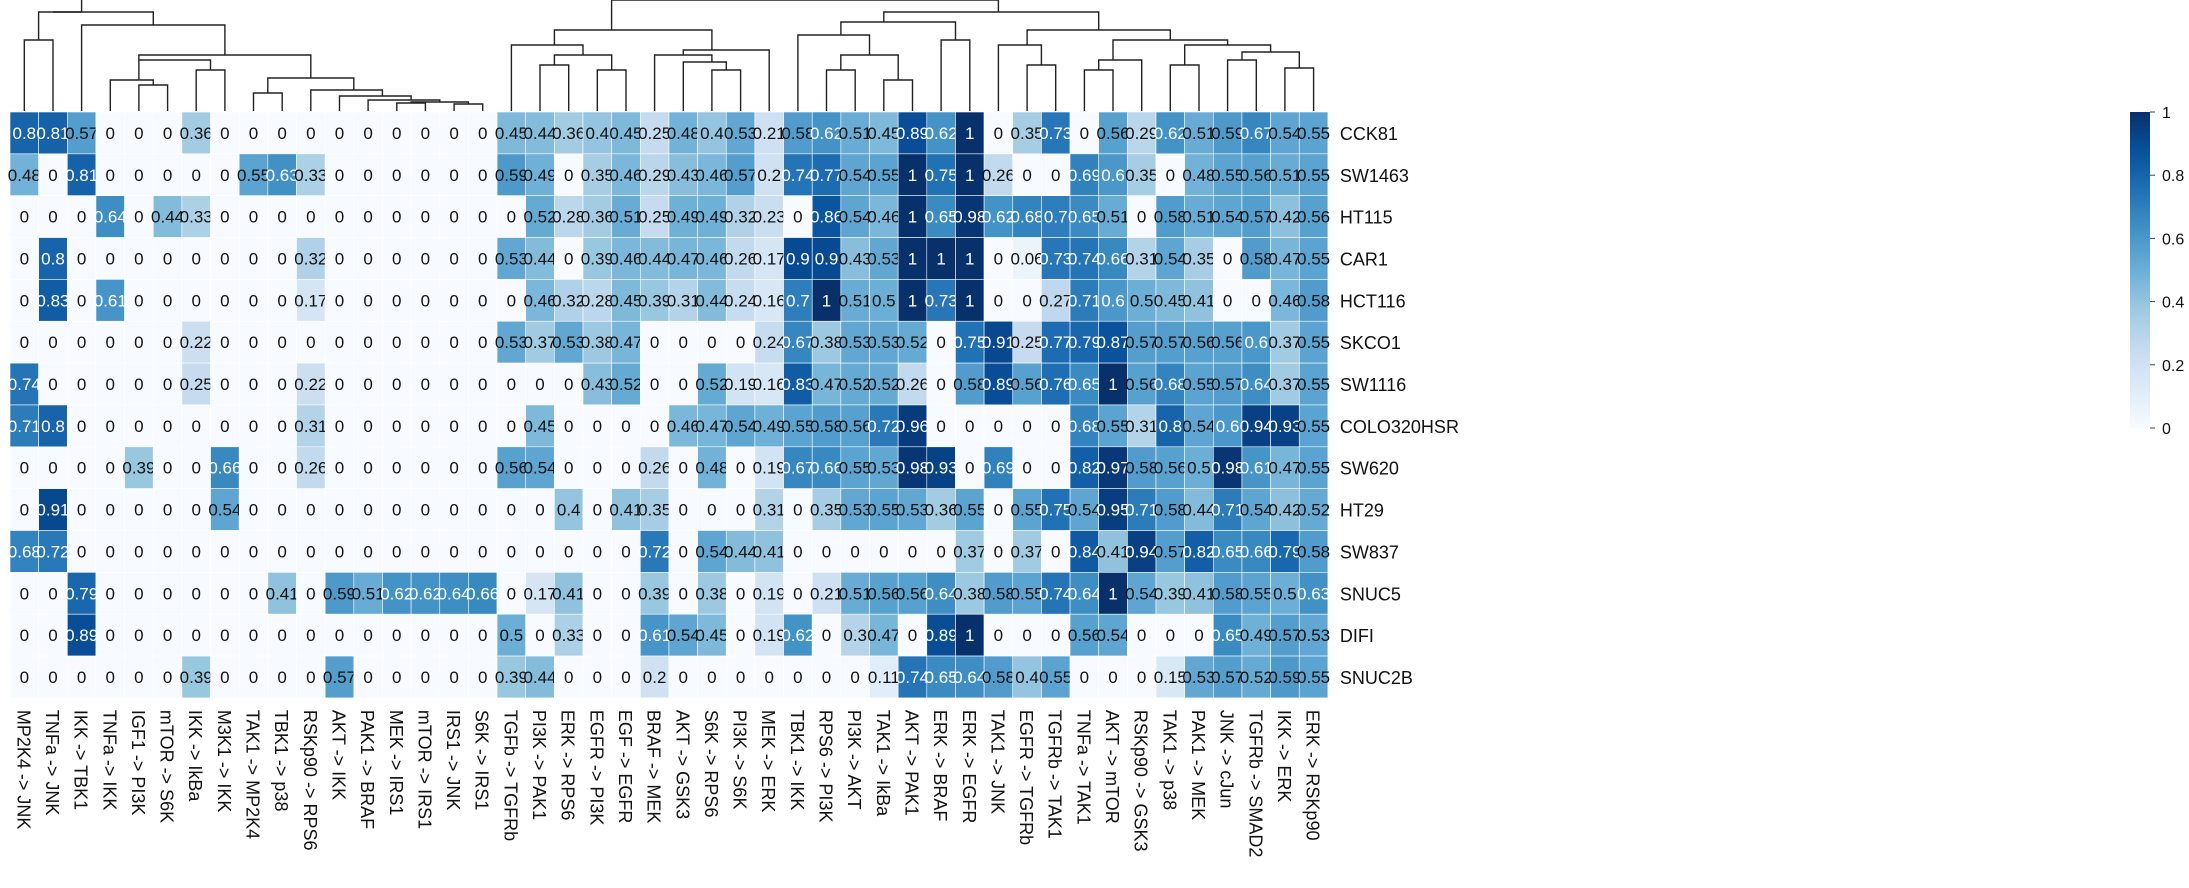 The image size is (2189, 888). What do you see at coordinates (539, 175) in the screenshot?
I see `cell-value-label: 0.49` at bounding box center [539, 175].